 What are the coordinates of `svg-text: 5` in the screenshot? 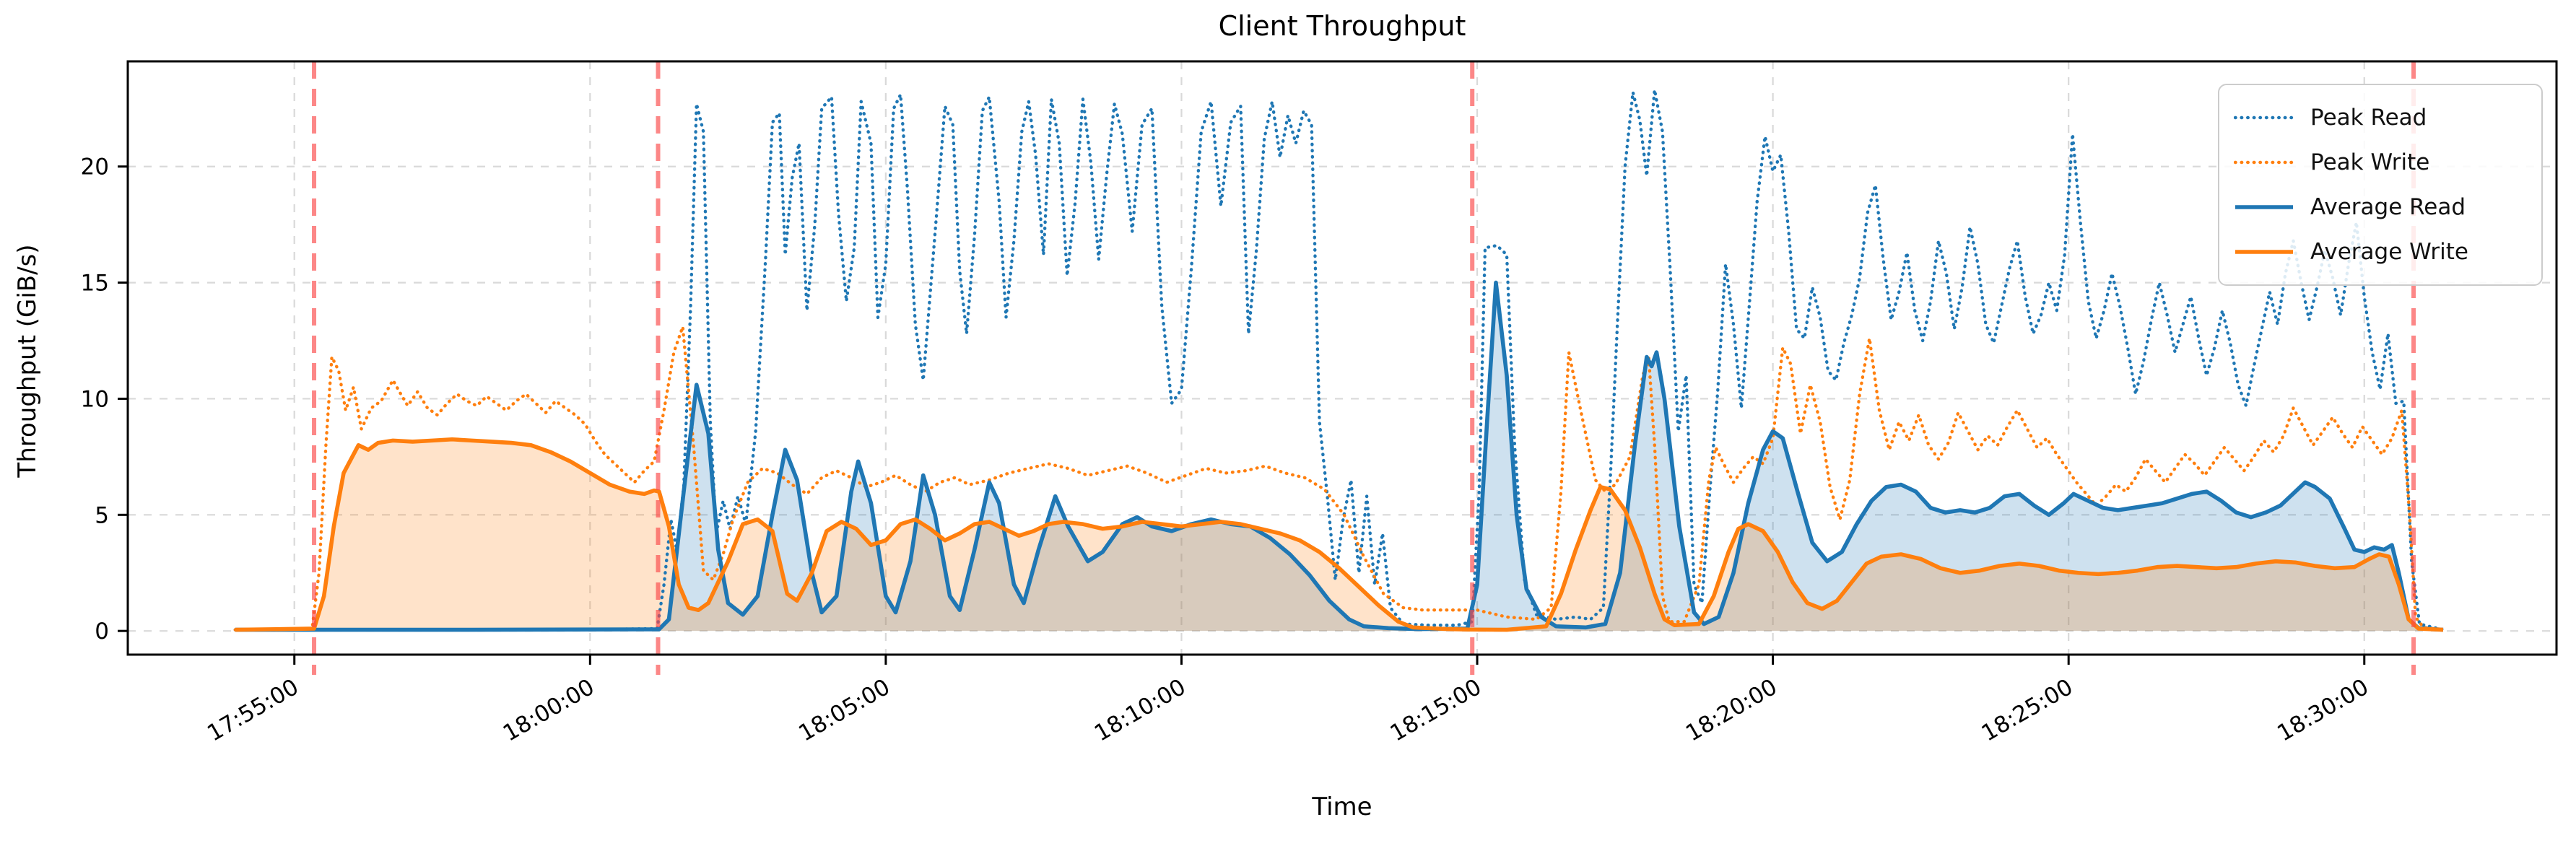 It's located at (102, 515).